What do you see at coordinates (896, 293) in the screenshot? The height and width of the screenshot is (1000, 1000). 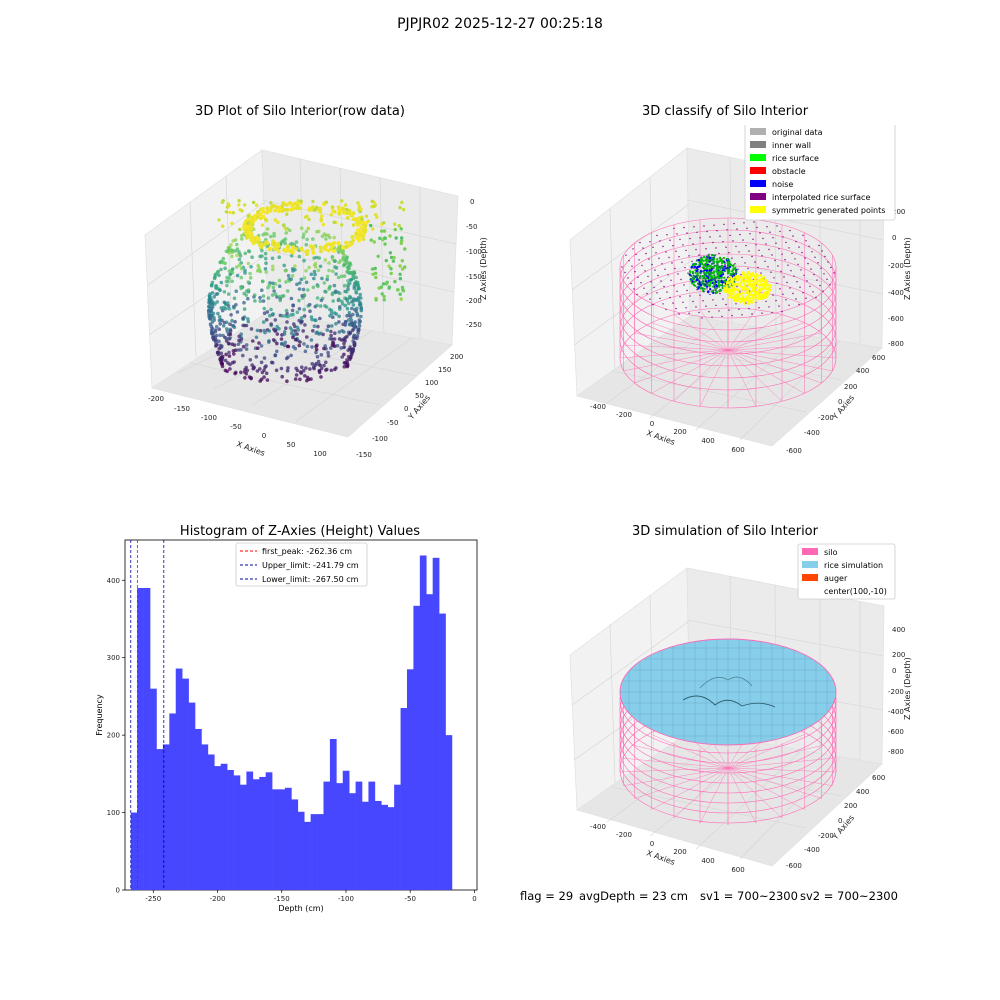 I see `tick-label: -400` at bounding box center [896, 293].